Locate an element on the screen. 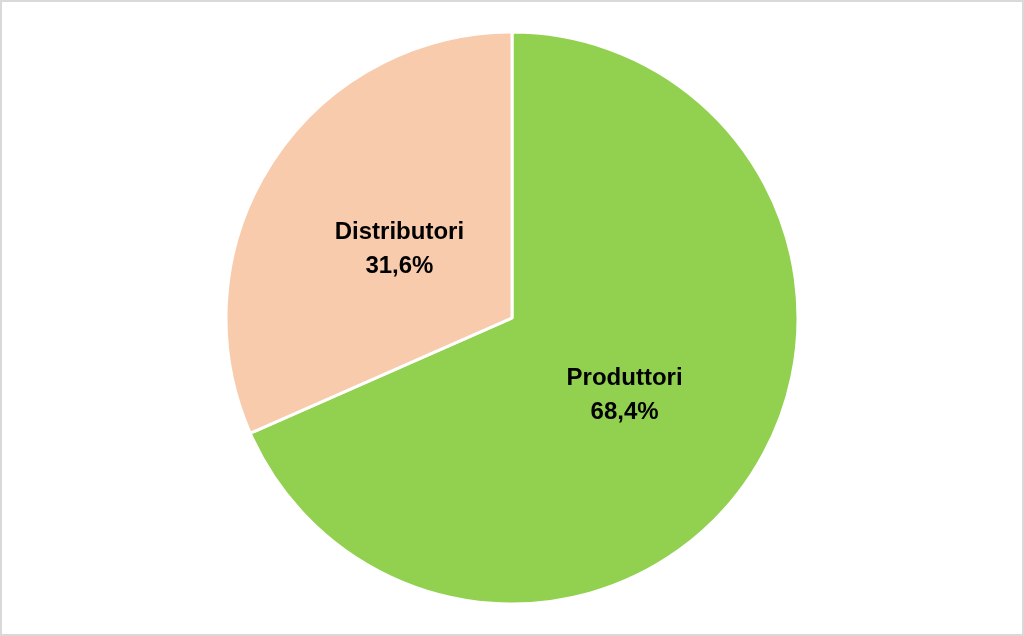 The width and height of the screenshot is (1024, 636). slice-label: Distributori is located at coordinates (399, 230).